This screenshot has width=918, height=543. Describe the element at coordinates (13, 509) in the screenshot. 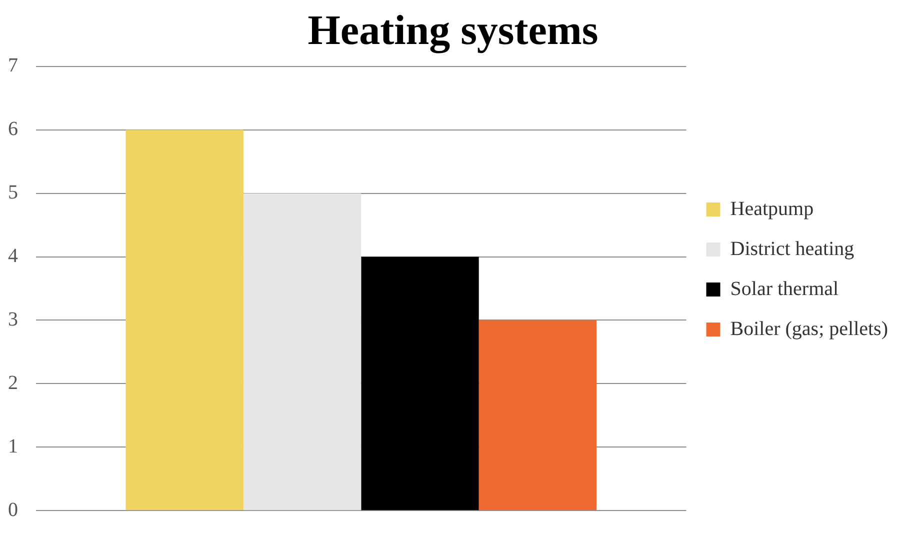

I see `y-tick-label: 0` at that location.